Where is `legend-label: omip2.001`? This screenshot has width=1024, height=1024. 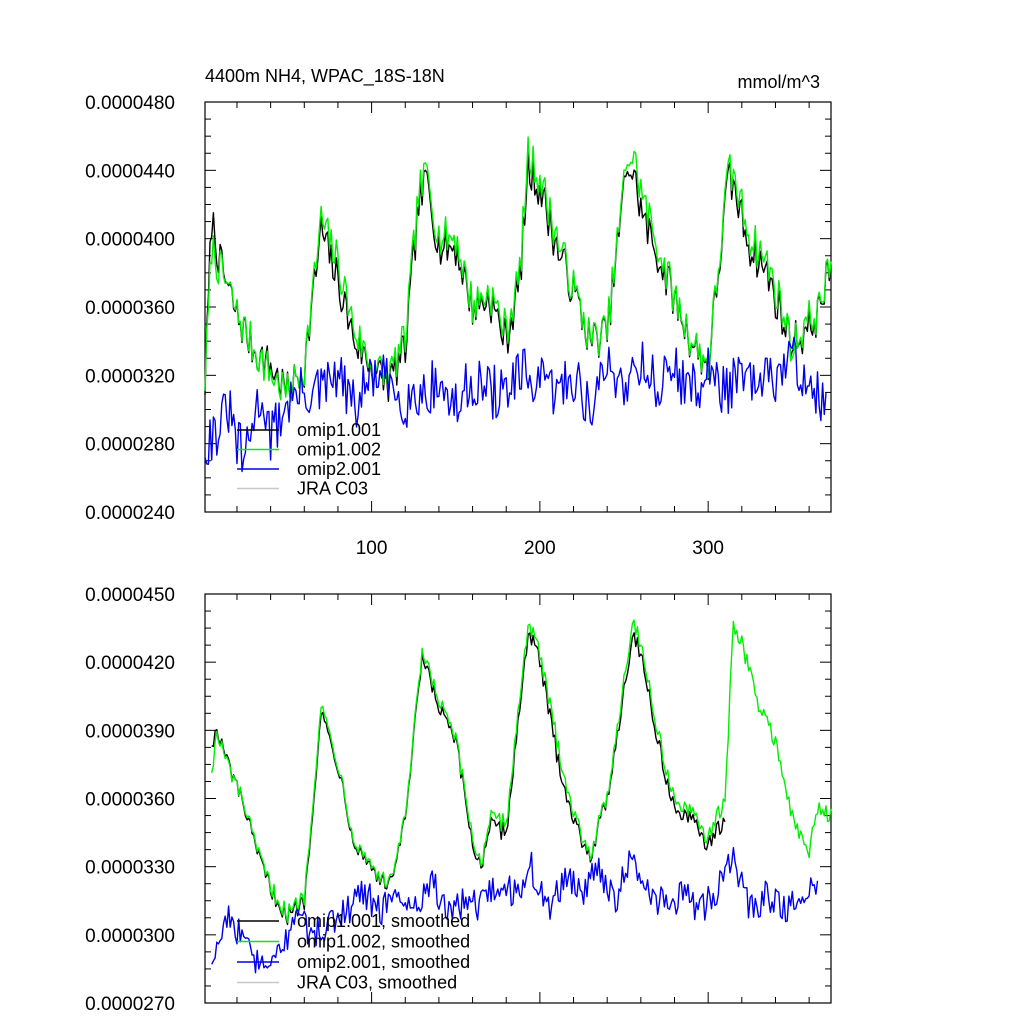
legend-label: omip2.001 is located at coordinates (339, 469).